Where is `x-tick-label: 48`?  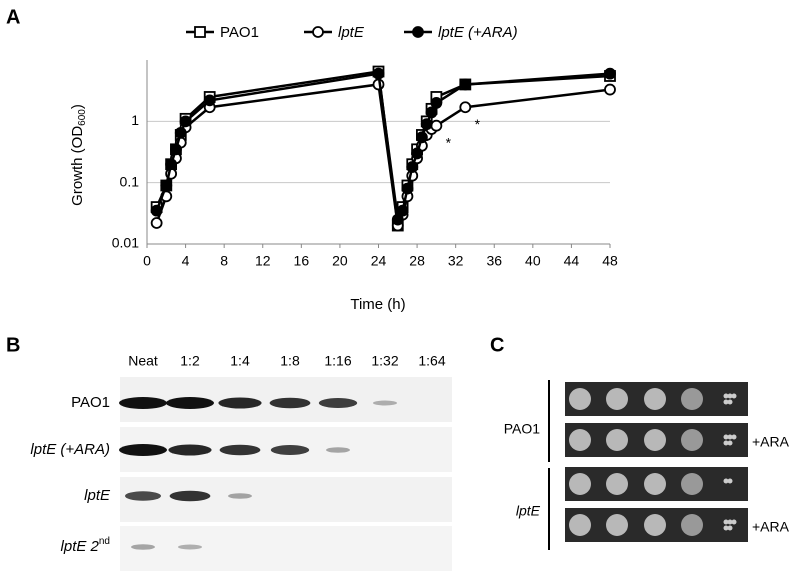
x-tick-label: 48 is located at coordinates (610, 261).